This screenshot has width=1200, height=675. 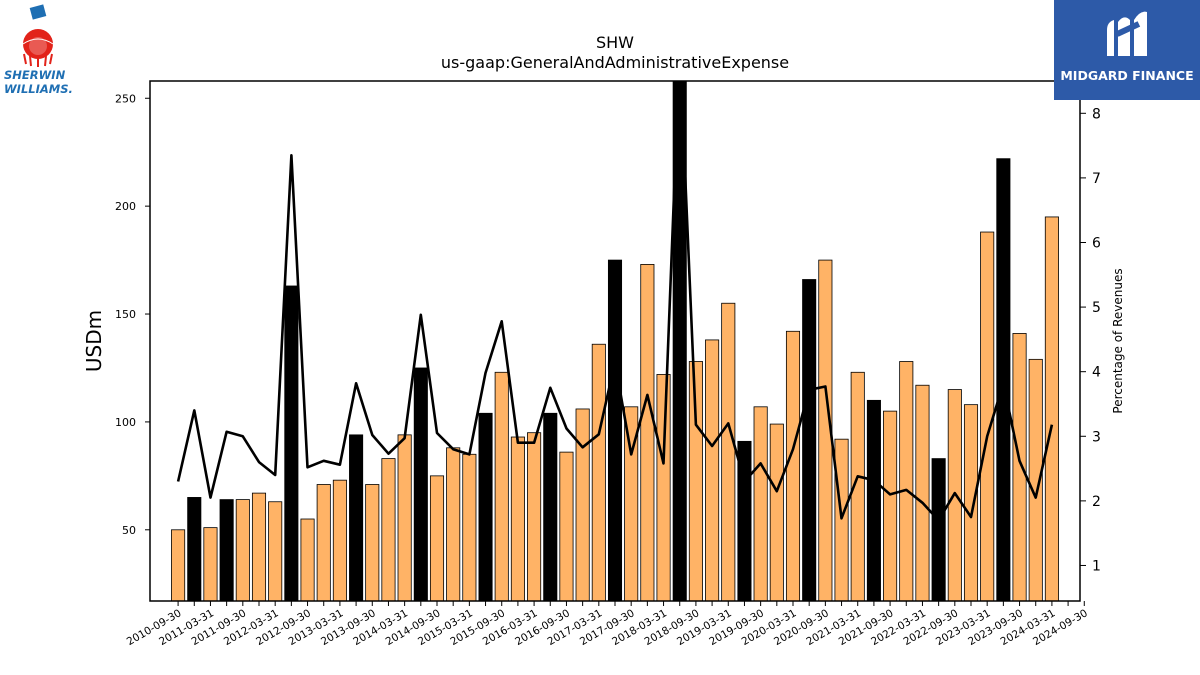 What do you see at coordinates (1096, 373) in the screenshot?
I see `y2-tick-label: 4` at bounding box center [1096, 373].